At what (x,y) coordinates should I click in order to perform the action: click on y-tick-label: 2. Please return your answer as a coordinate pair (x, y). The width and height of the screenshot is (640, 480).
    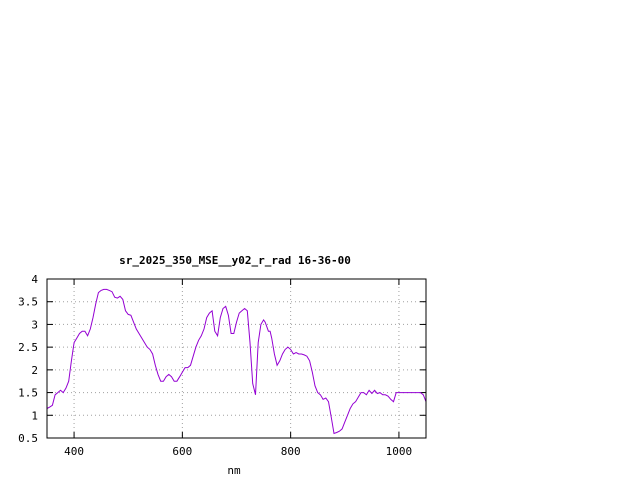
    Looking at the image, I should click on (34, 370).